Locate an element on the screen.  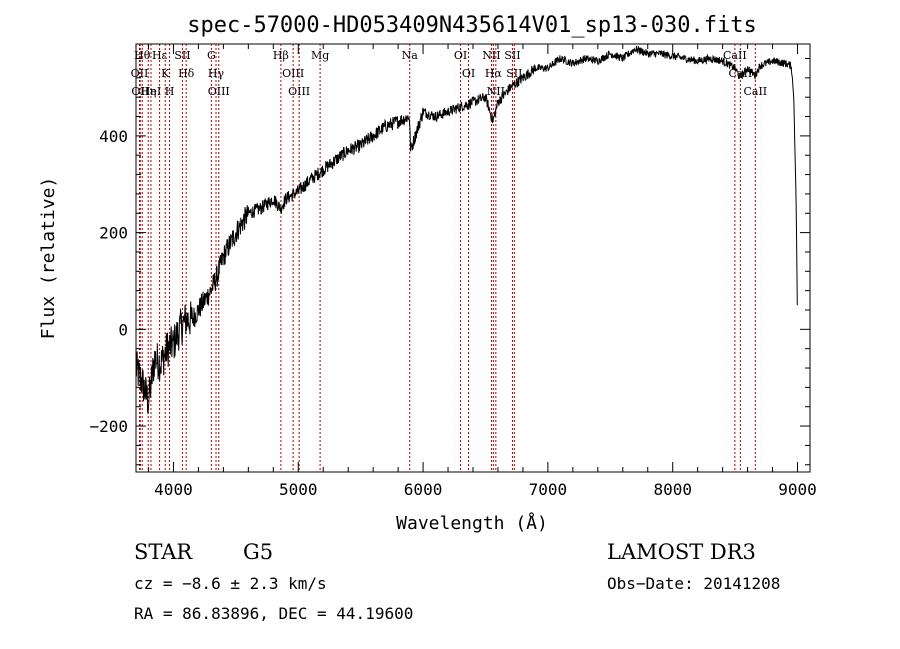
x-axis-label: Wavelength (Å) is located at coordinates (472, 523).